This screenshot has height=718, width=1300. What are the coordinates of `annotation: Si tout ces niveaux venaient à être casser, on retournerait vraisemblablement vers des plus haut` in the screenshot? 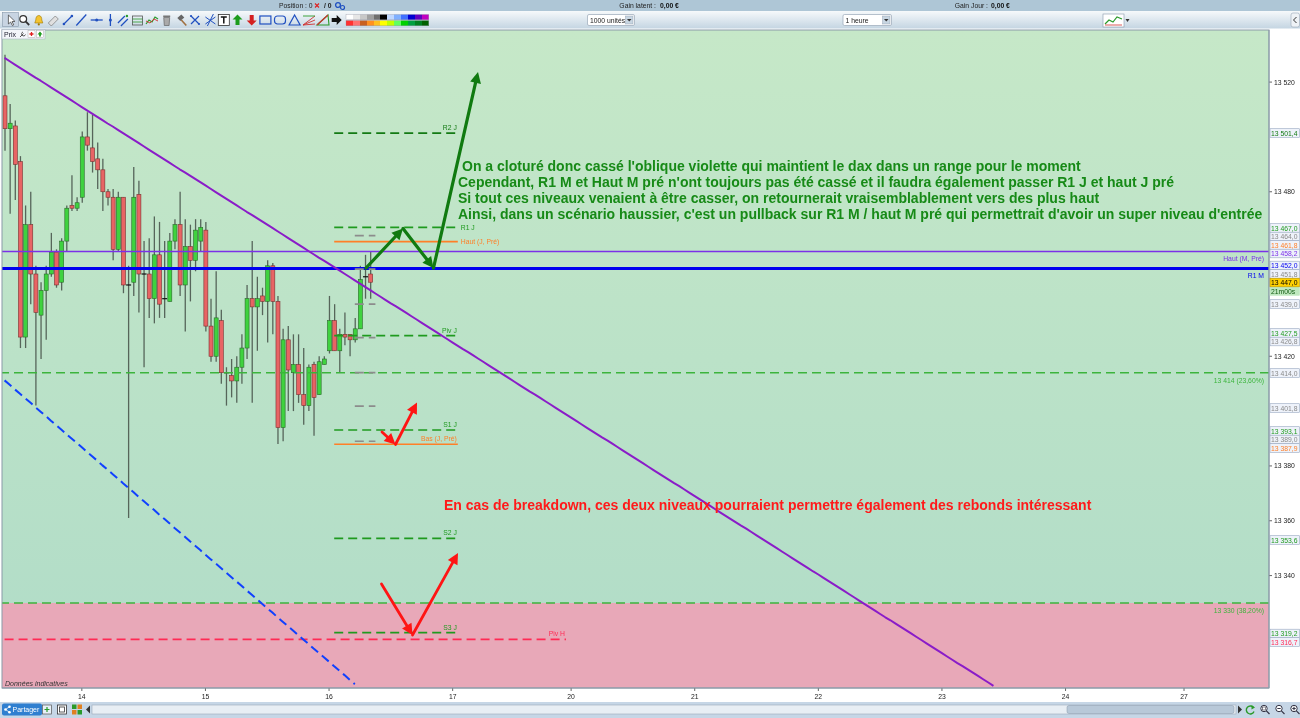 It's located at (779, 197).